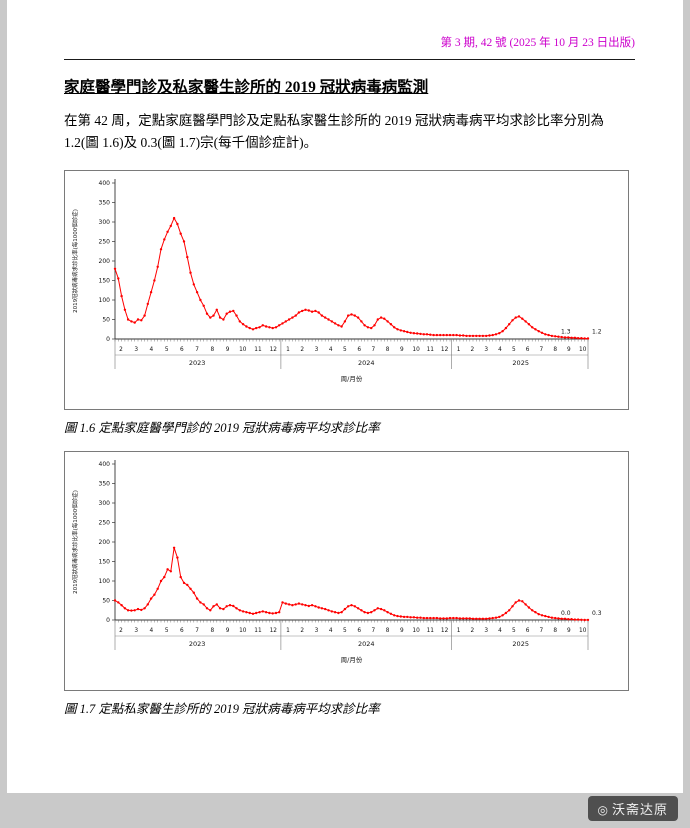 The image size is (690, 828). Describe the element at coordinates (520, 363) in the screenshot. I see `svg-text: 2025` at that location.